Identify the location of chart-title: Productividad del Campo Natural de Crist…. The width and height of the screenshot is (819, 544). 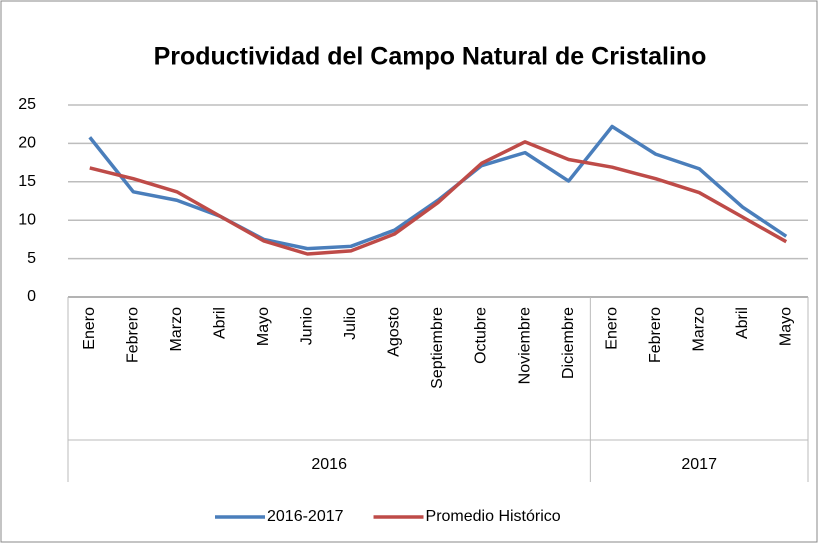
(430, 57).